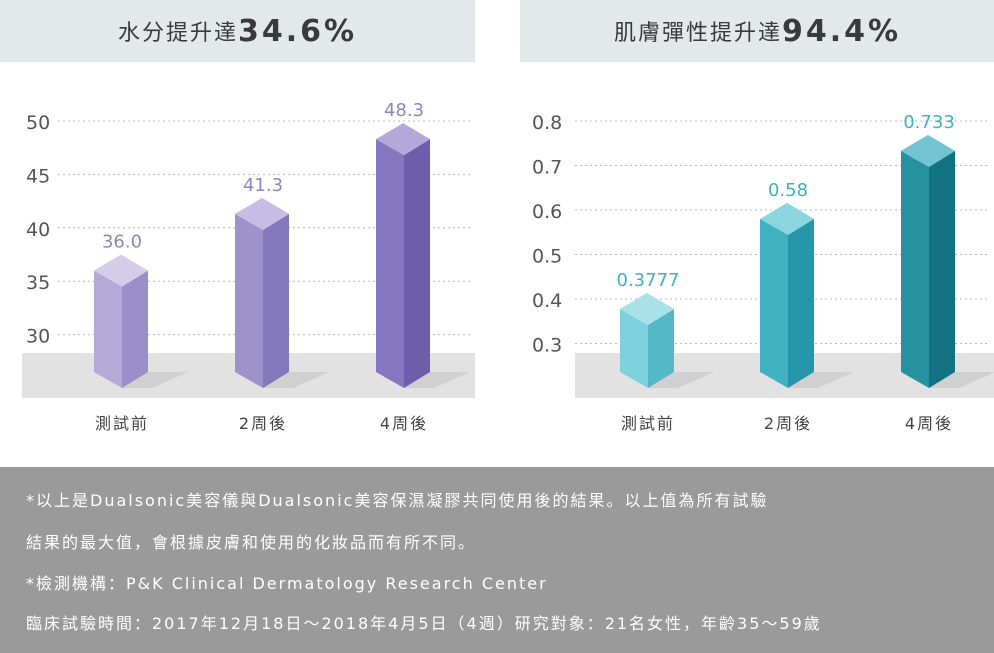 Image resolution: width=994 pixels, height=653 pixels. What do you see at coordinates (38, 230) in the screenshot?
I see `y-tick-label: 40` at bounding box center [38, 230].